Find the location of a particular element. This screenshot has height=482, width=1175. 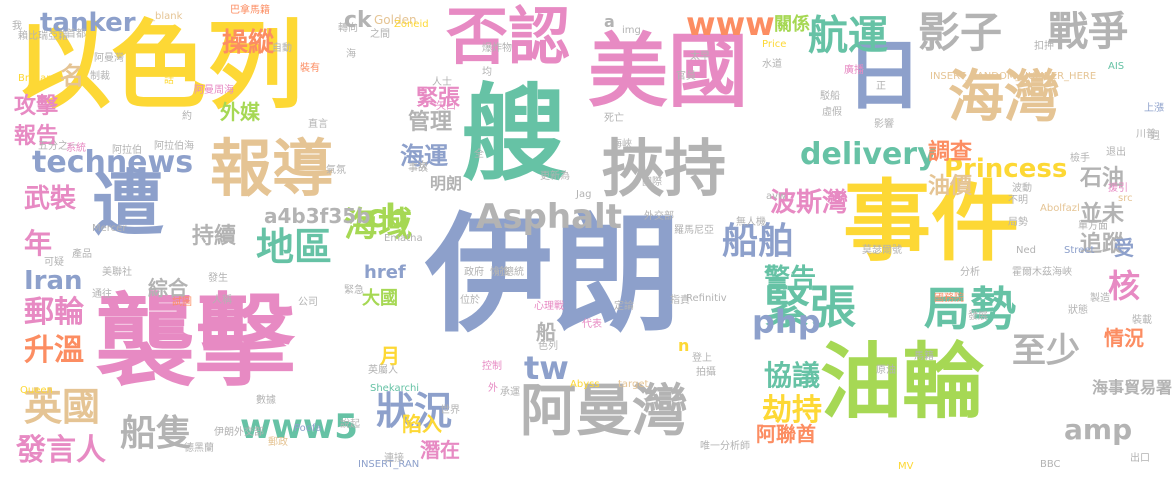

cloud-word: 影子 is located at coordinates (960, 32).